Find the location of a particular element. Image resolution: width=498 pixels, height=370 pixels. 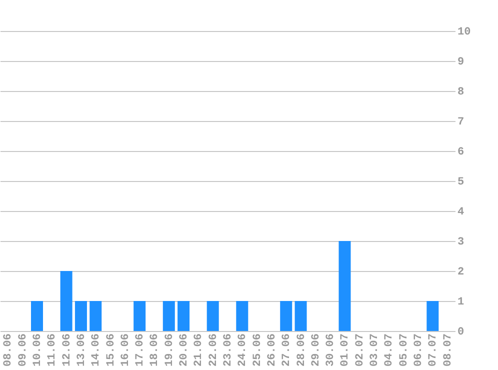

x-tick-label: 18.06 is located at coordinates (155, 350).